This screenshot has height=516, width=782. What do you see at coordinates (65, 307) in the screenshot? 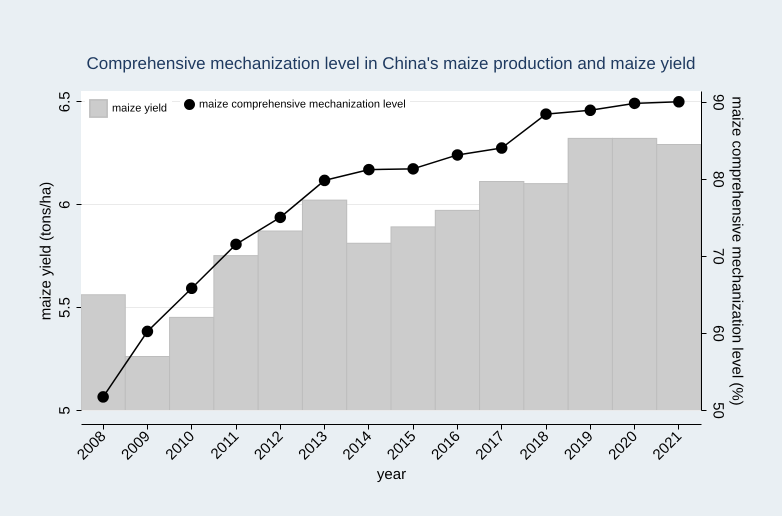
I see `y-tick-label: 5.5` at bounding box center [65, 307].